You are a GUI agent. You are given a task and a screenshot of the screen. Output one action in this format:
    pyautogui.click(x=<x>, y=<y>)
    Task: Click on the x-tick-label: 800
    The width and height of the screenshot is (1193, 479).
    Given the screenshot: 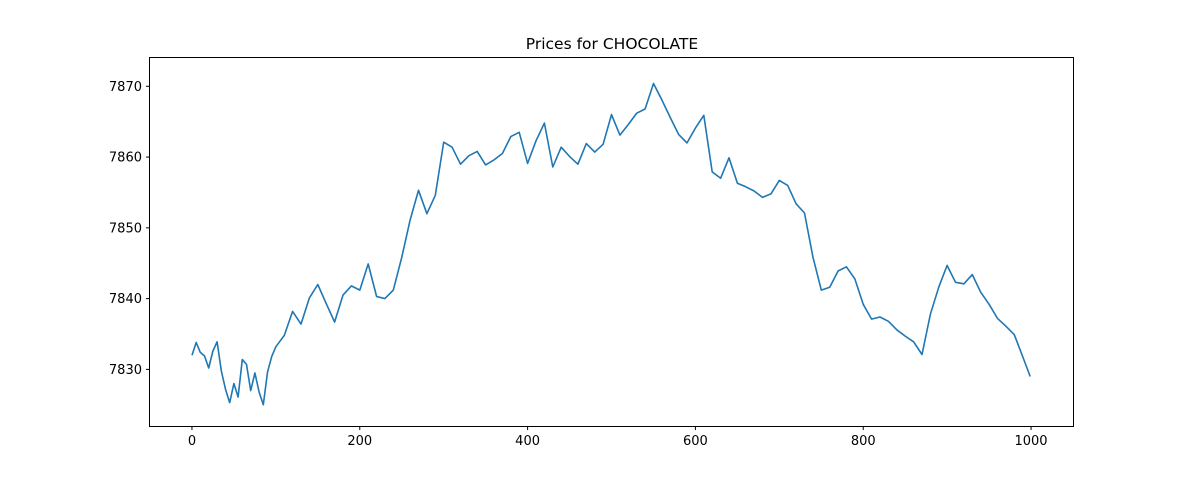 What is the action you would take?
    pyautogui.click(x=863, y=441)
    